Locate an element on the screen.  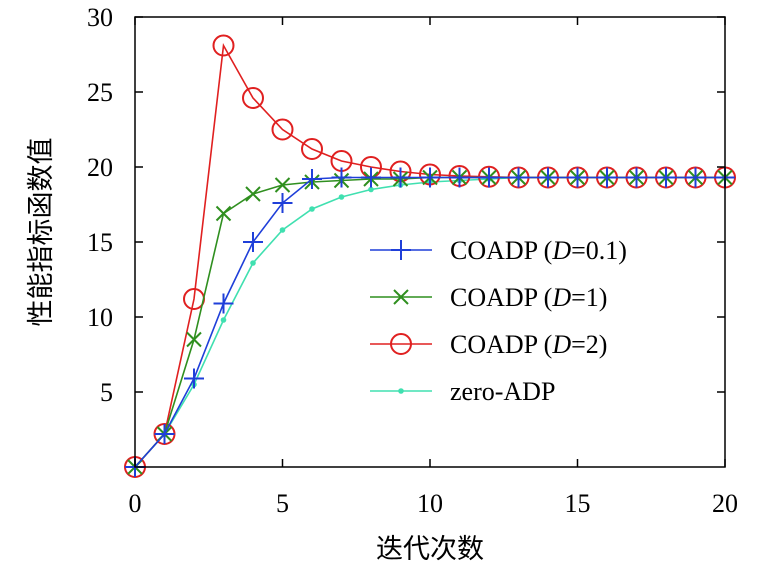
y-tick-label: 15 is located at coordinates (100, 242).